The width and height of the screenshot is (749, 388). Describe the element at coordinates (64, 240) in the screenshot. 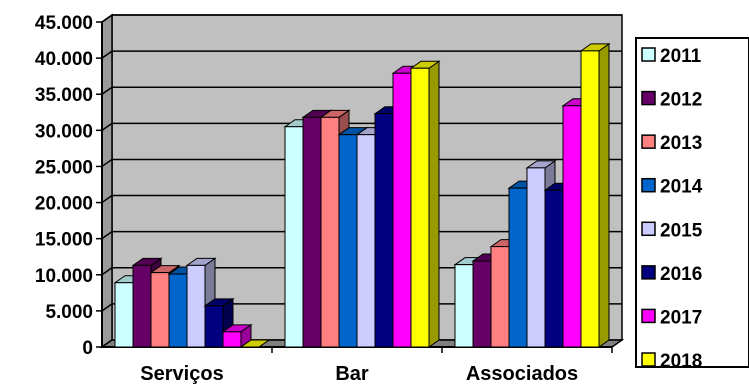

I see `y-tick-label: 15.000` at that location.